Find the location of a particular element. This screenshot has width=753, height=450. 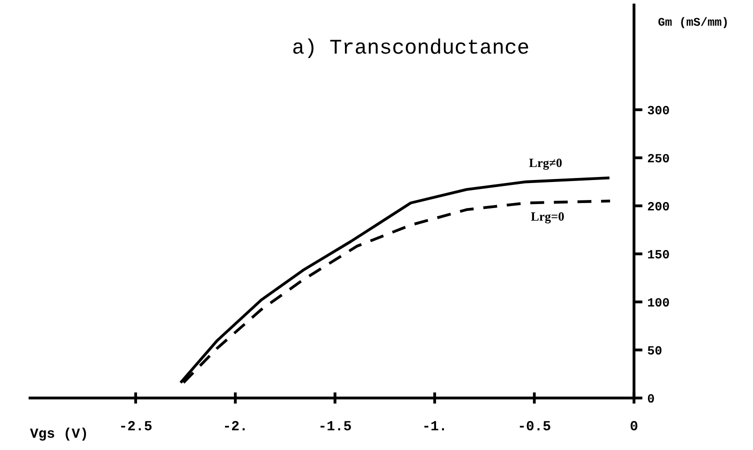

series-label: Lrg=0 is located at coordinates (547, 218).